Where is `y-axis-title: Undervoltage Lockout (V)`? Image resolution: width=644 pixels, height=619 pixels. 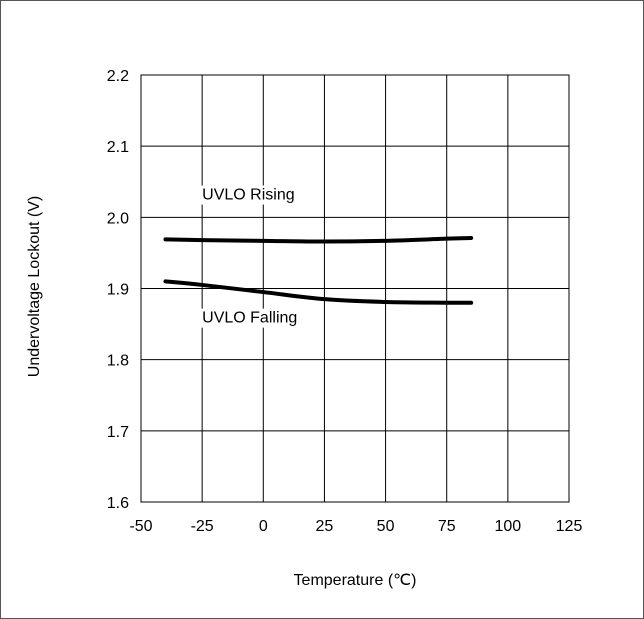
y-axis-title: Undervoltage Lockout (V) is located at coordinates (34, 286).